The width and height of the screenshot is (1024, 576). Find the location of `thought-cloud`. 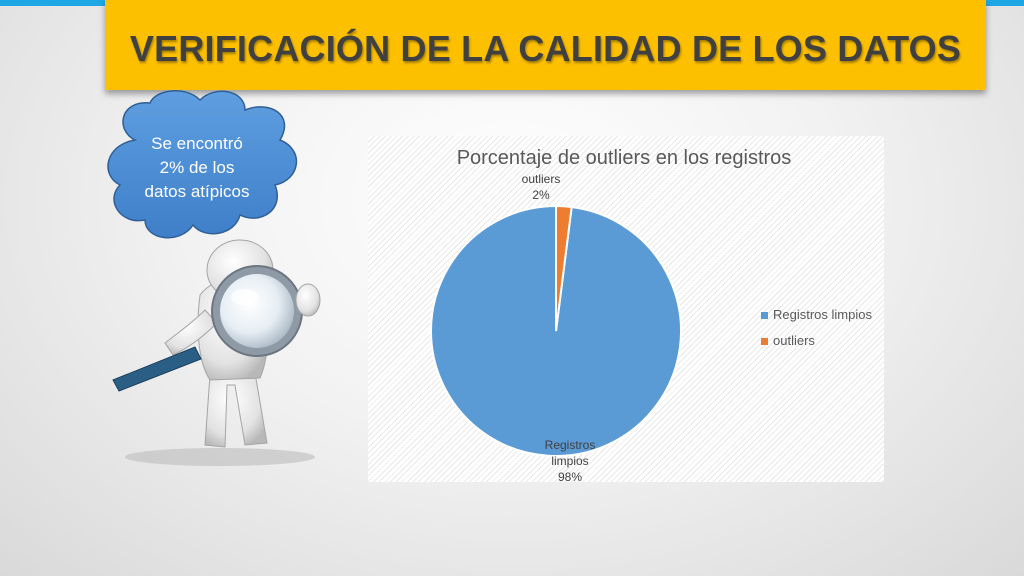

thought-cloud is located at coordinates (202, 164).